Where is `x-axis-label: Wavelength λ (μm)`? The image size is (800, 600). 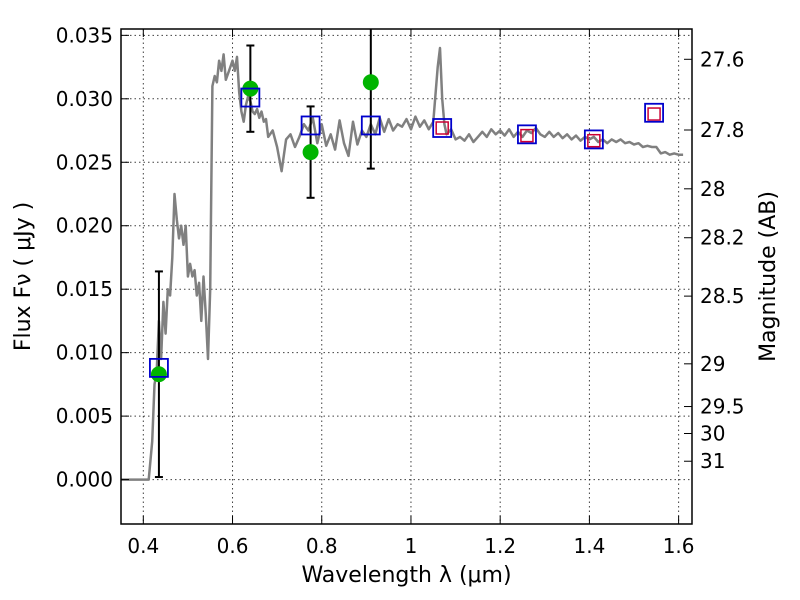 x-axis-label: Wavelength λ (μm) is located at coordinates (406, 575).